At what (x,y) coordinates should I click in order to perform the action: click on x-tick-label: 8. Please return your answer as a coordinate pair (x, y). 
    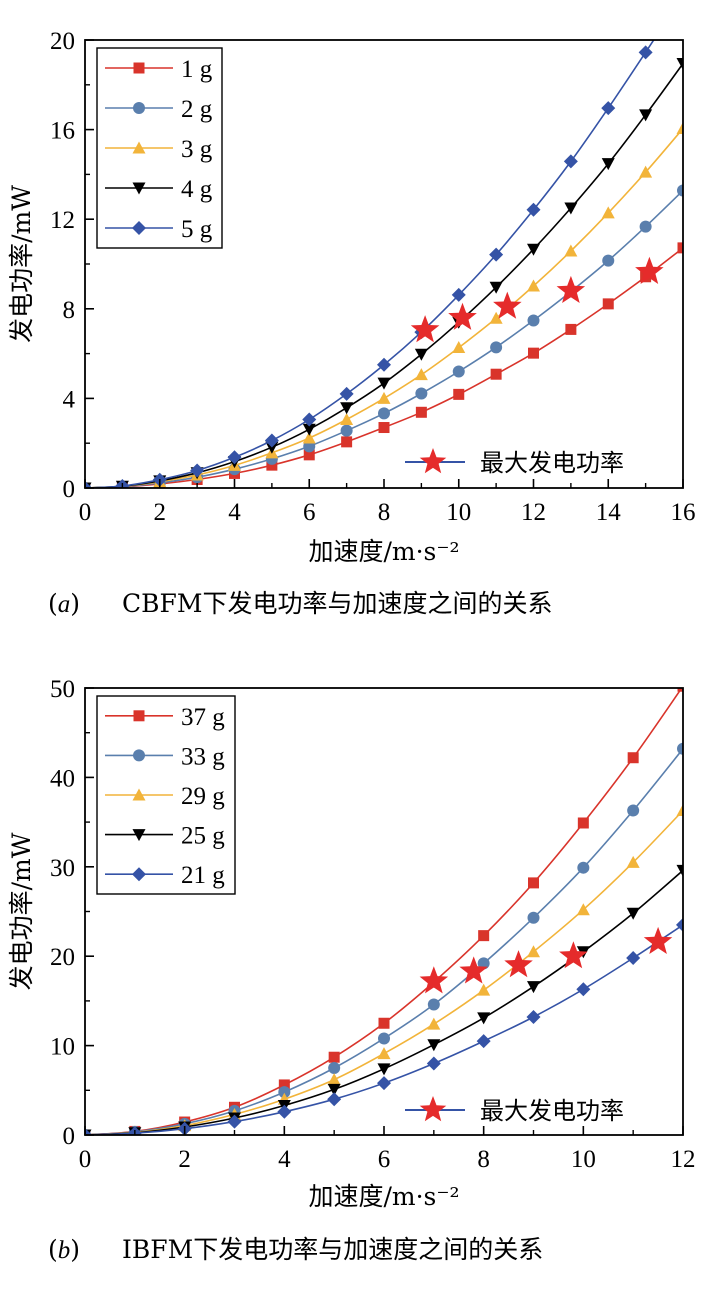
    Looking at the image, I should click on (384, 512).